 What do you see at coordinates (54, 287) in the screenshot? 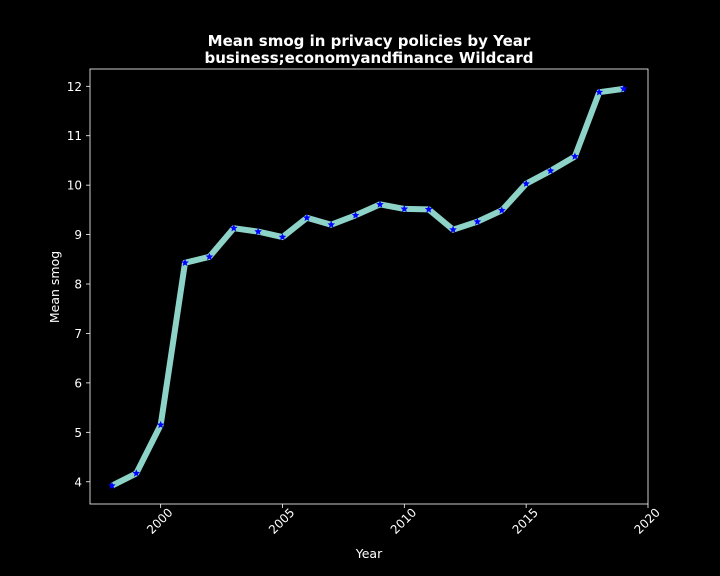
I see `y-axis-label: Mean smog` at bounding box center [54, 287].